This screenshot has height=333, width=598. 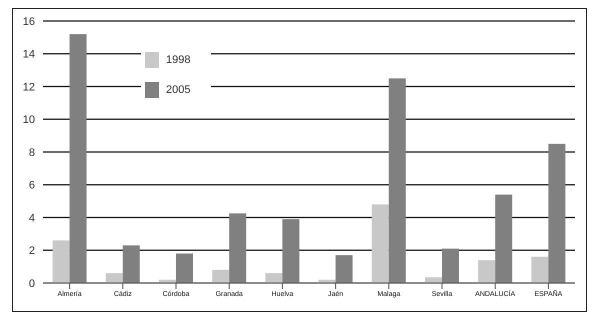 I want to click on y-tick-label: 14, so click(x=28, y=54).